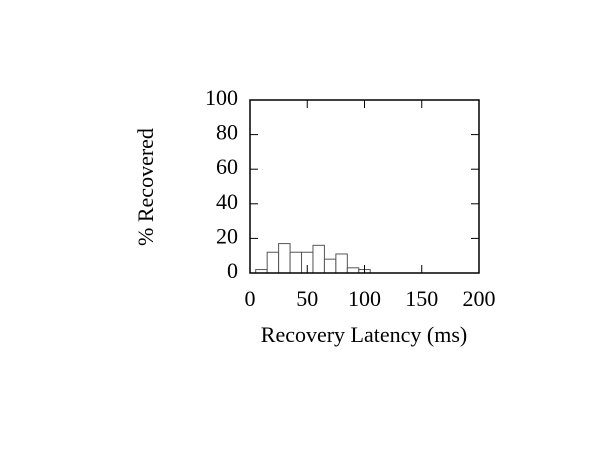 This screenshot has width=613, height=473. Describe the element at coordinates (145, 187) in the screenshot. I see `y-axis-label: % Recovered` at that location.